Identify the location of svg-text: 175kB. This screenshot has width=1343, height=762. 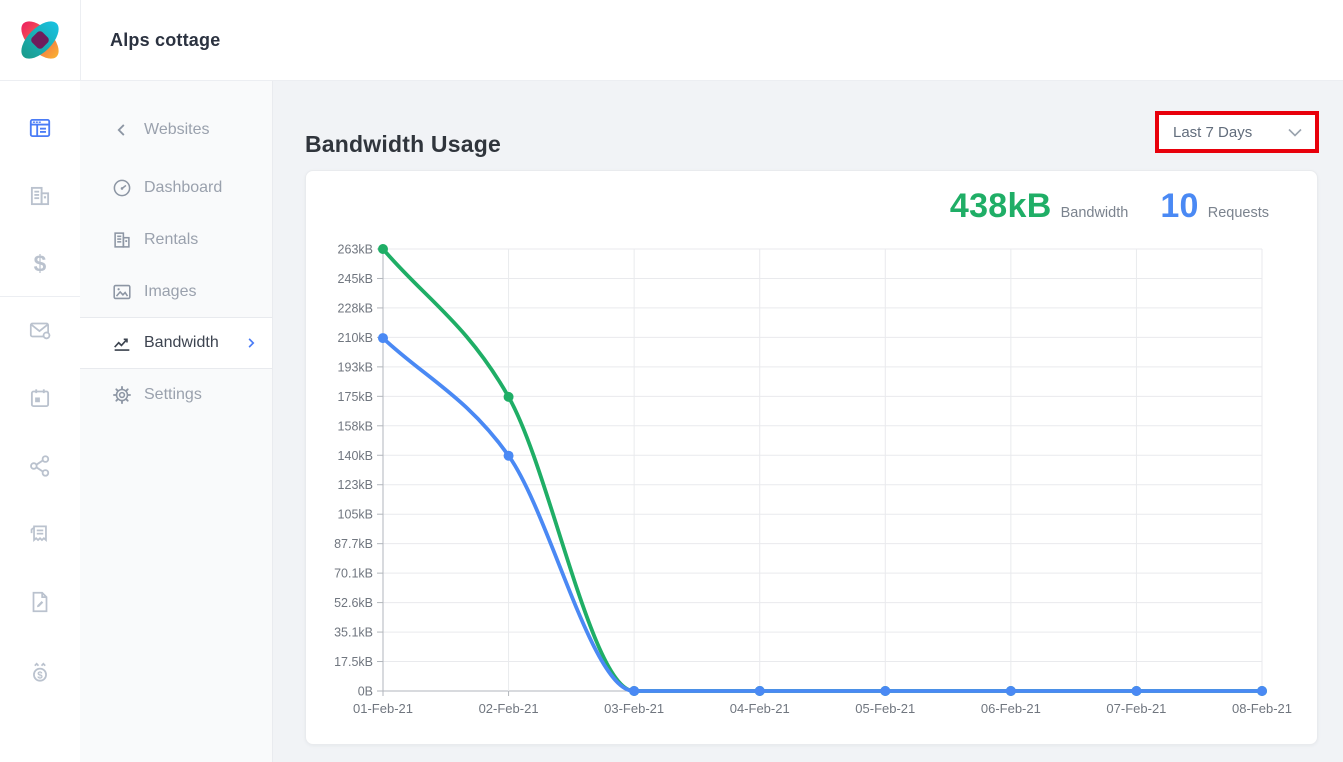
(355, 397).